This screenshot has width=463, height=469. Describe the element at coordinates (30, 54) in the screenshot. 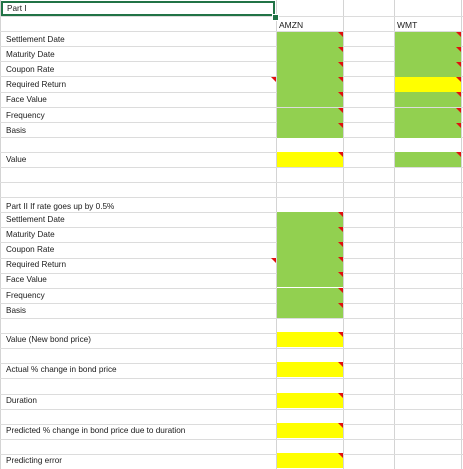

I see `part1-row-label: Maturity Date` at that location.